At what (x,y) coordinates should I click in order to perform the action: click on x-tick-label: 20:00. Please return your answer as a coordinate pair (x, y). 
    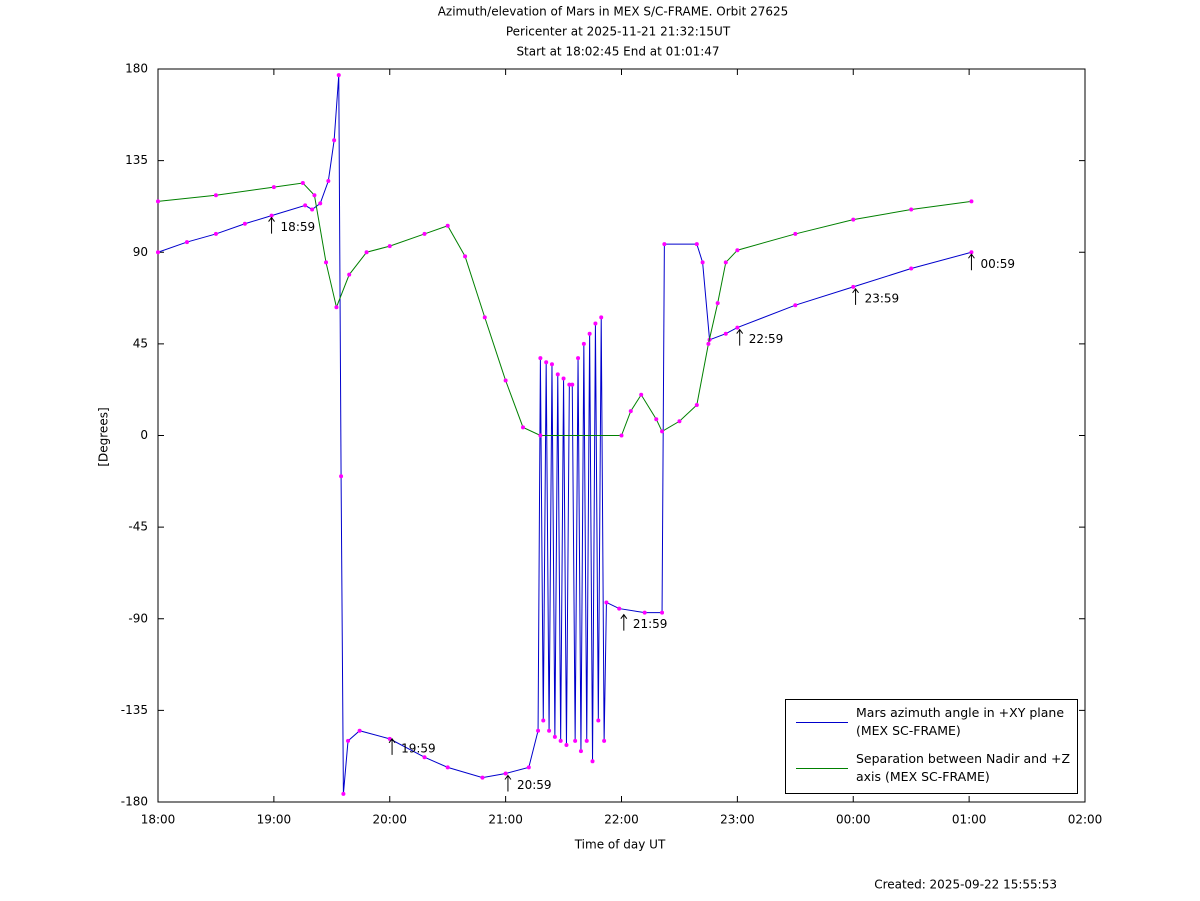
    Looking at the image, I should click on (389, 820).